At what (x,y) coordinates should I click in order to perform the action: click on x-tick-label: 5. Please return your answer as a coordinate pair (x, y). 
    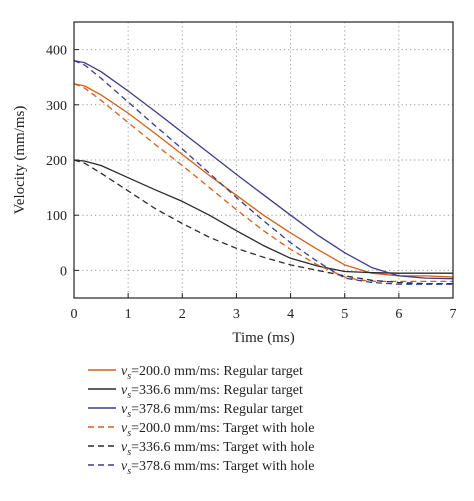
    Looking at the image, I should click on (344, 314).